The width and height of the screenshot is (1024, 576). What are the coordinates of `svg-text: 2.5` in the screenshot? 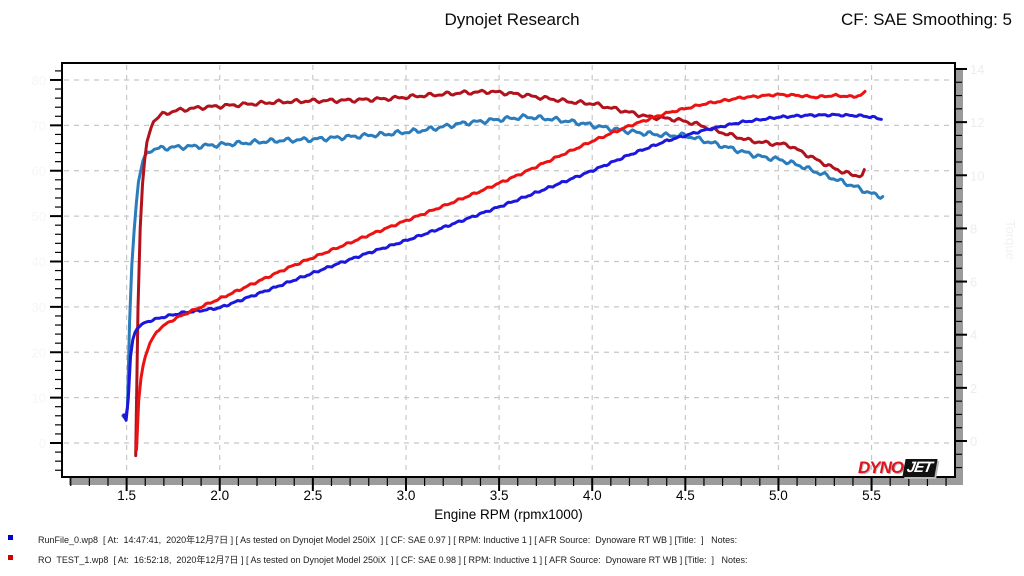 It's located at (312, 495).